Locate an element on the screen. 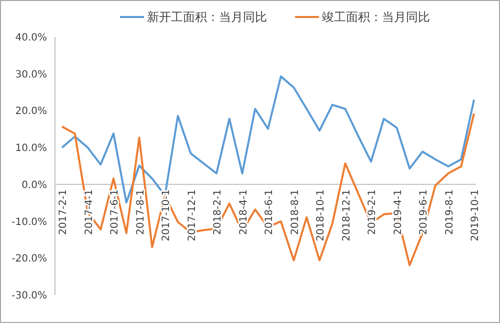 The image size is (500, 323). y-tick-label: 0.0% is located at coordinates (34, 185).